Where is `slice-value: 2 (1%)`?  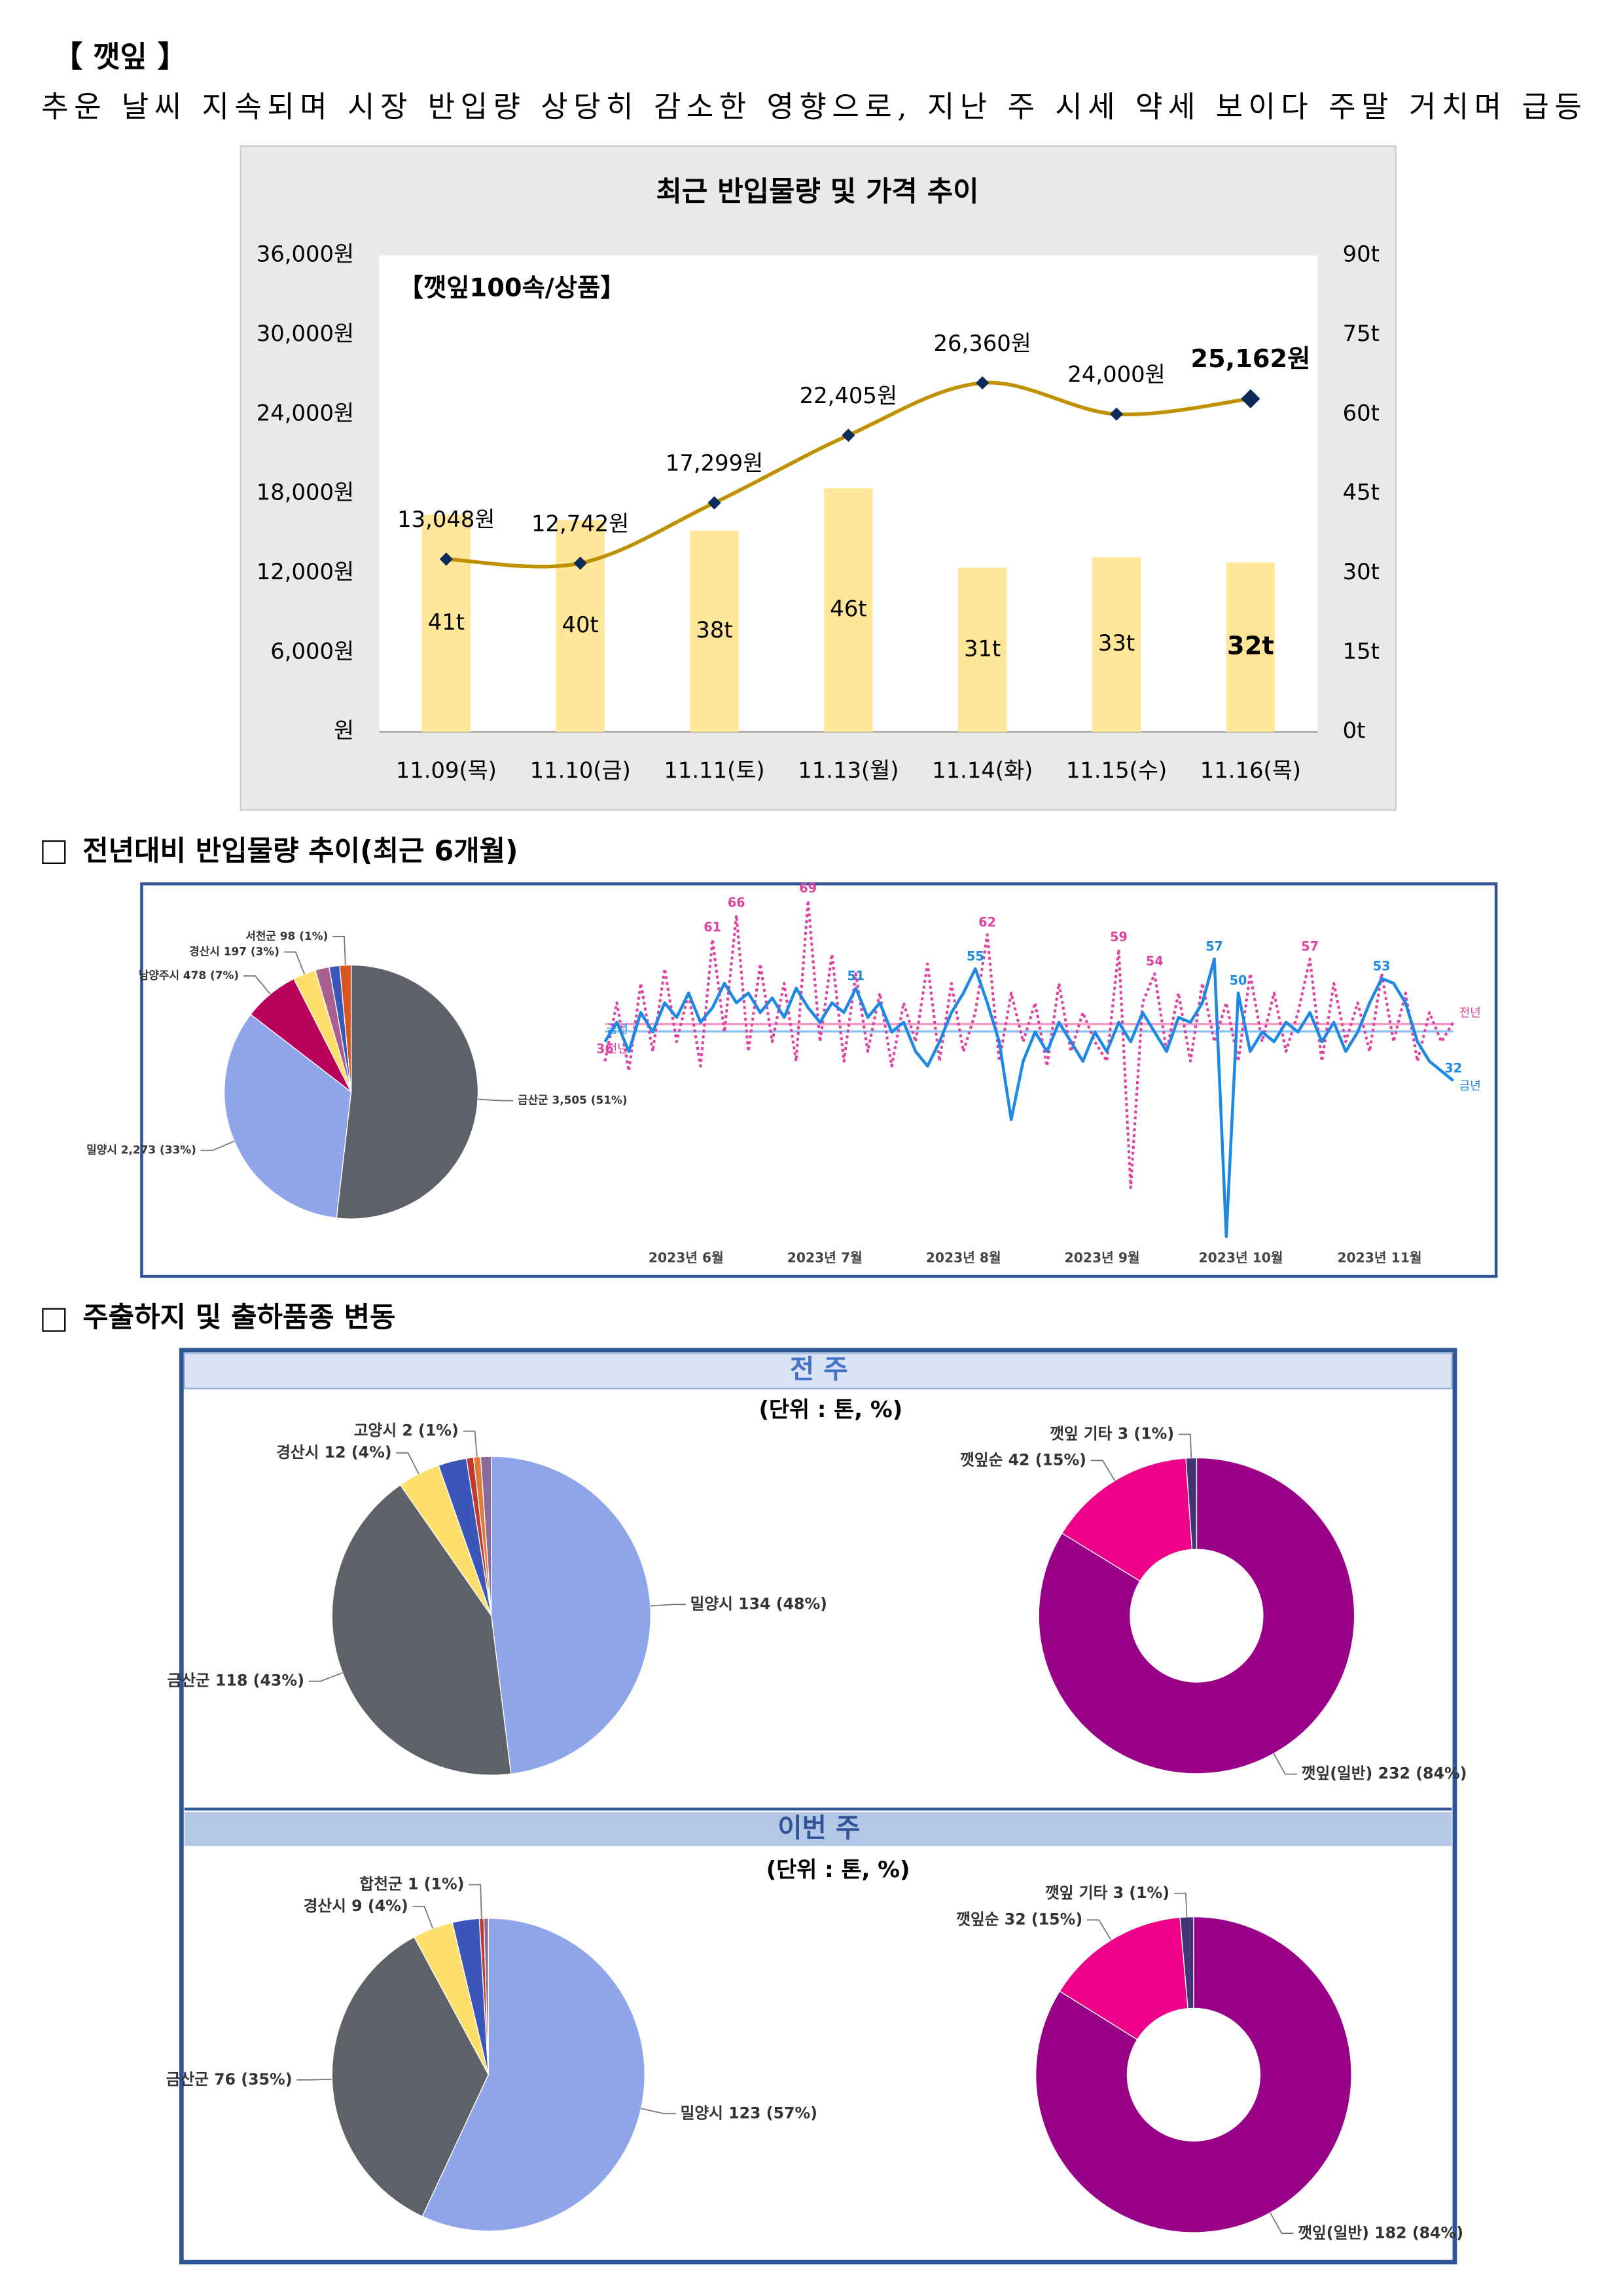 slice-value: 2 (1%) is located at coordinates (430, 1430).